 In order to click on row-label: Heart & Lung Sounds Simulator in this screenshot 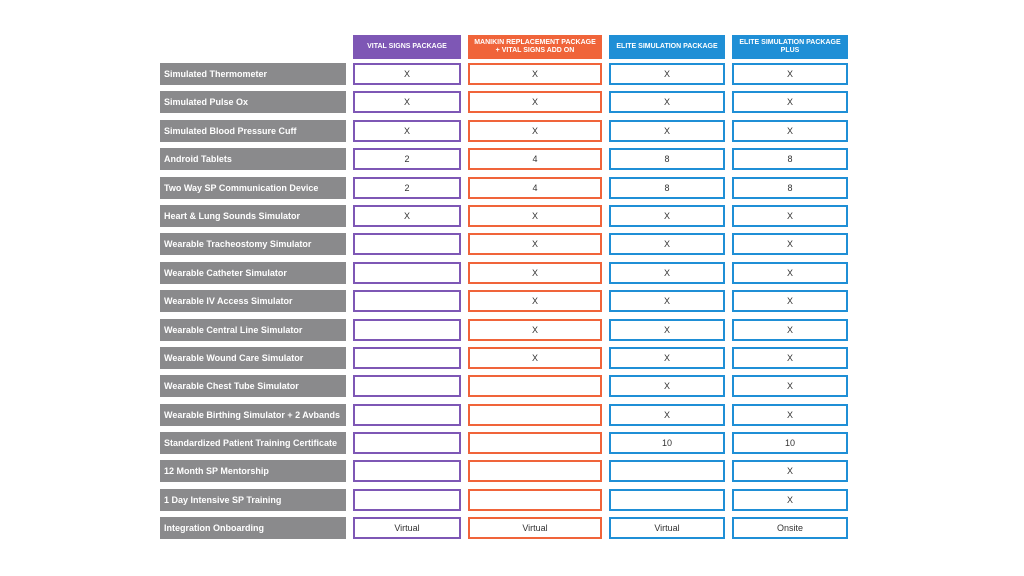, I will do `click(253, 215)`.